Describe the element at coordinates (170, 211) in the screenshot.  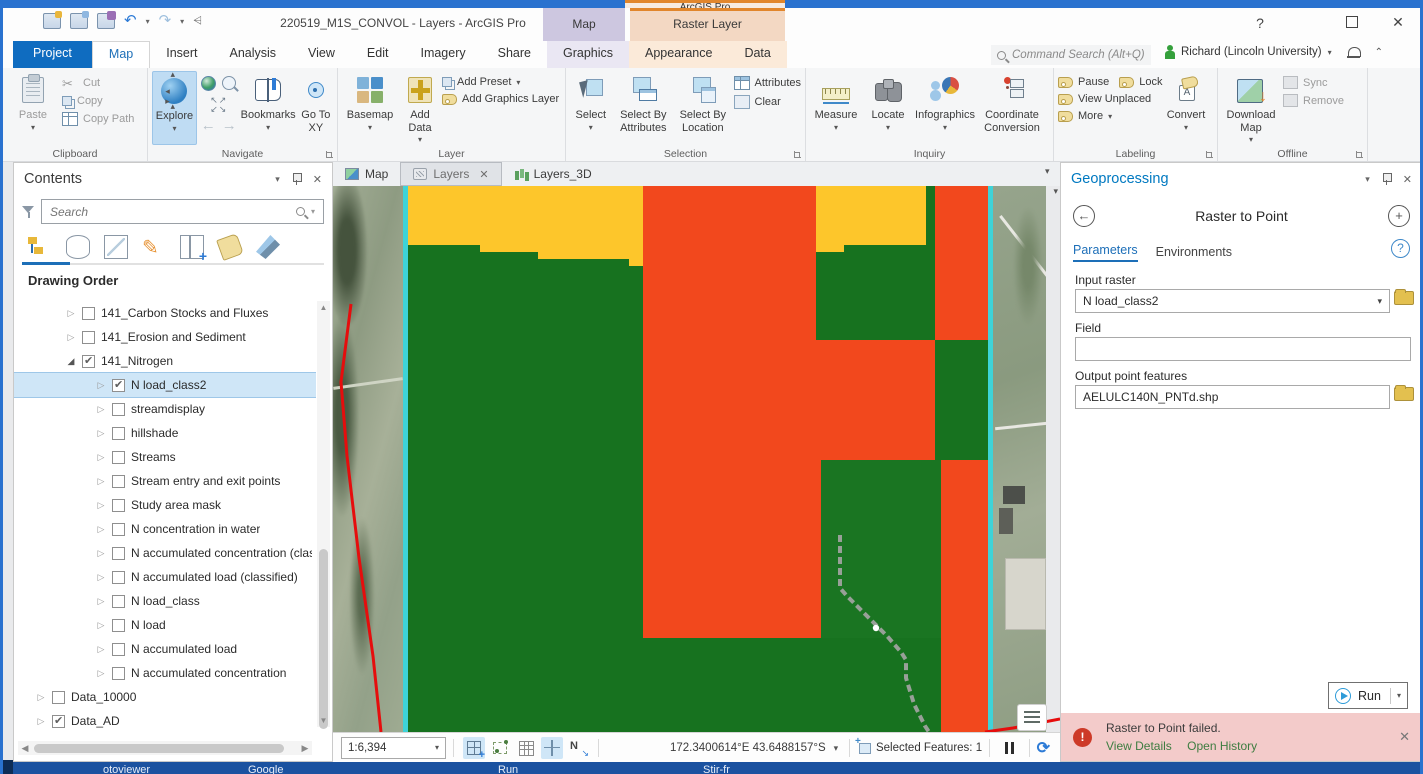
I see `contents-search-input` at that location.